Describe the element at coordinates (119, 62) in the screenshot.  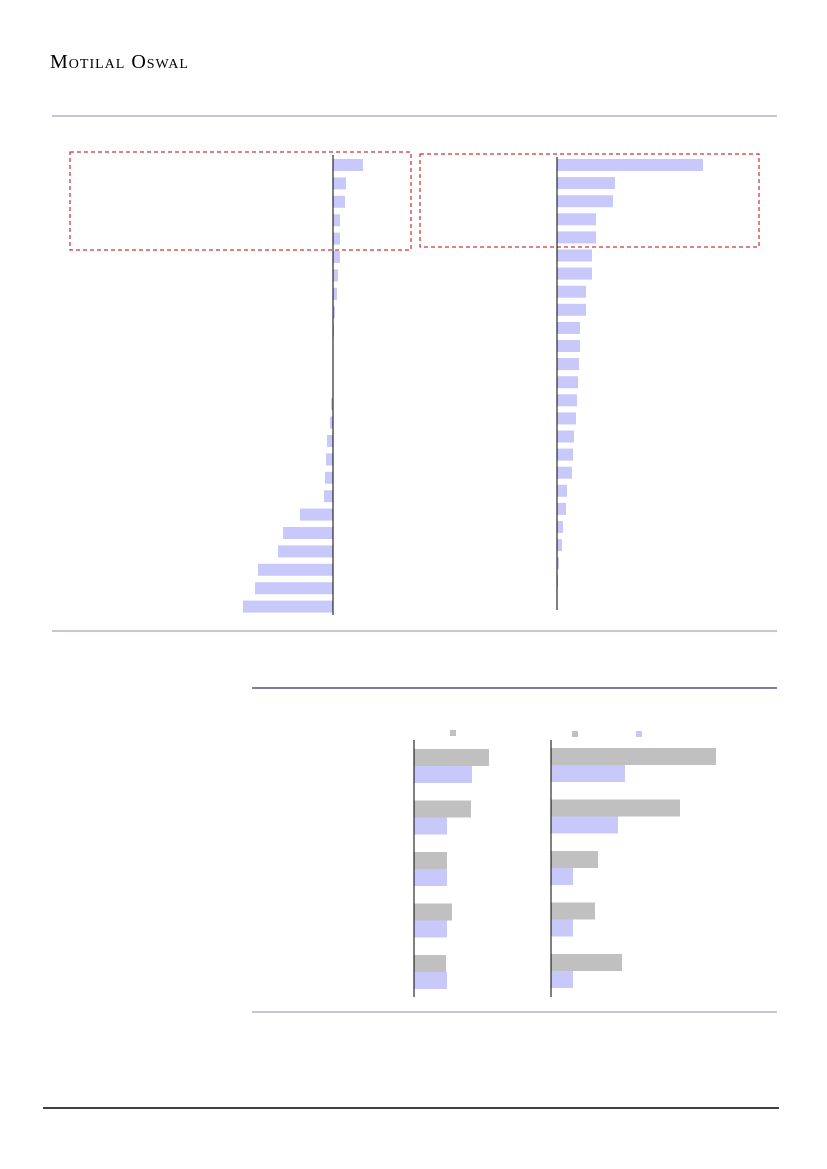
I see `brand: Motilal Oswal` at that location.